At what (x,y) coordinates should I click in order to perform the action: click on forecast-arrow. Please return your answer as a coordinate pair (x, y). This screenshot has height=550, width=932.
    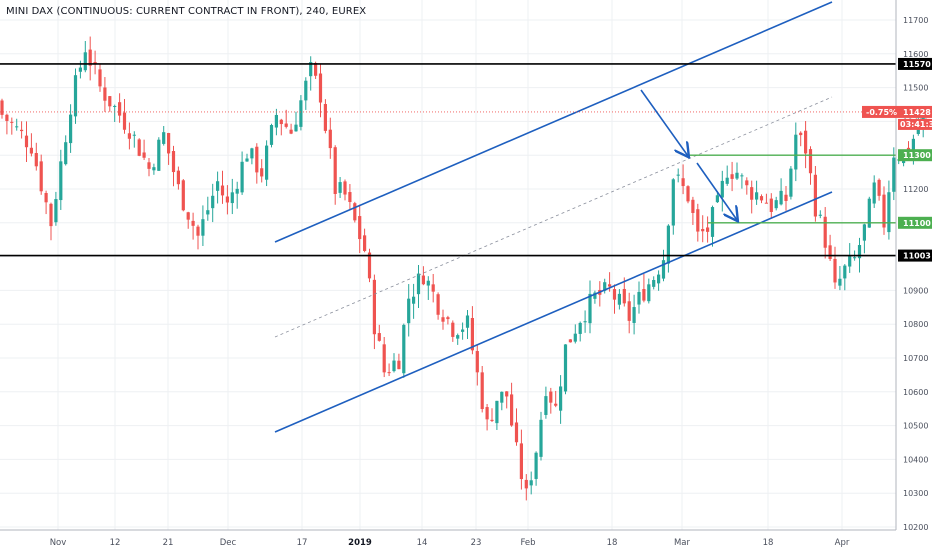
    Looking at the image, I should click on (664, 122).